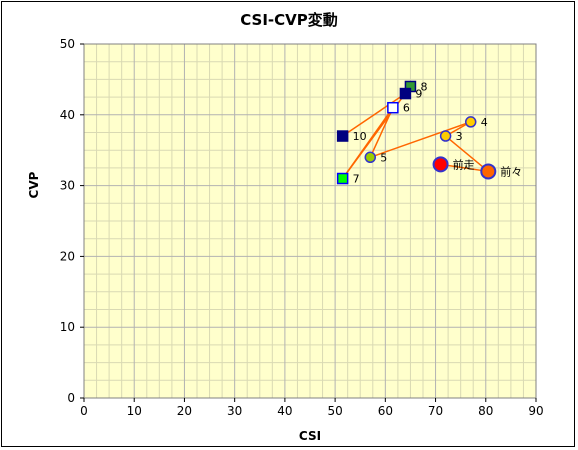 Image resolution: width=578 pixels, height=450 pixels. What do you see at coordinates (334, 411) in the screenshot?
I see `x-tick-label: 50` at bounding box center [334, 411].